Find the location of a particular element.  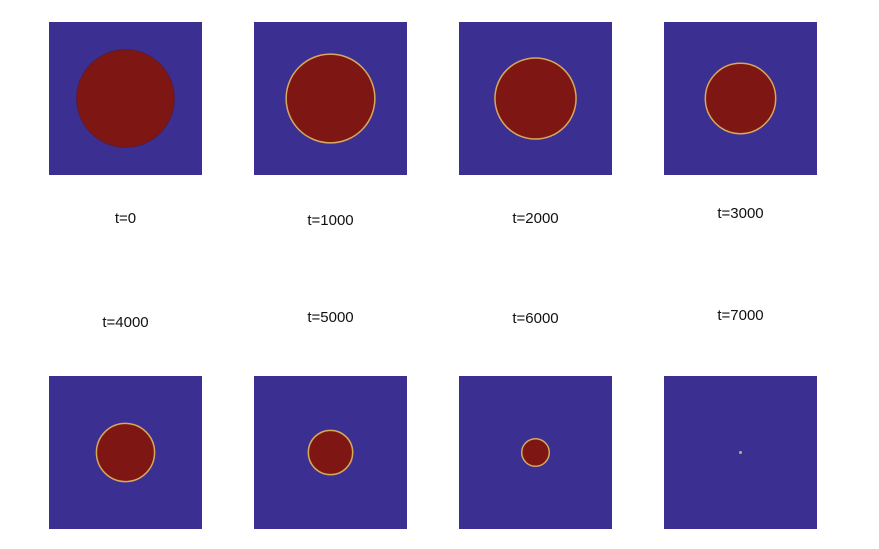

snapshot-label-t5000: t=5000 is located at coordinates (330, 317).